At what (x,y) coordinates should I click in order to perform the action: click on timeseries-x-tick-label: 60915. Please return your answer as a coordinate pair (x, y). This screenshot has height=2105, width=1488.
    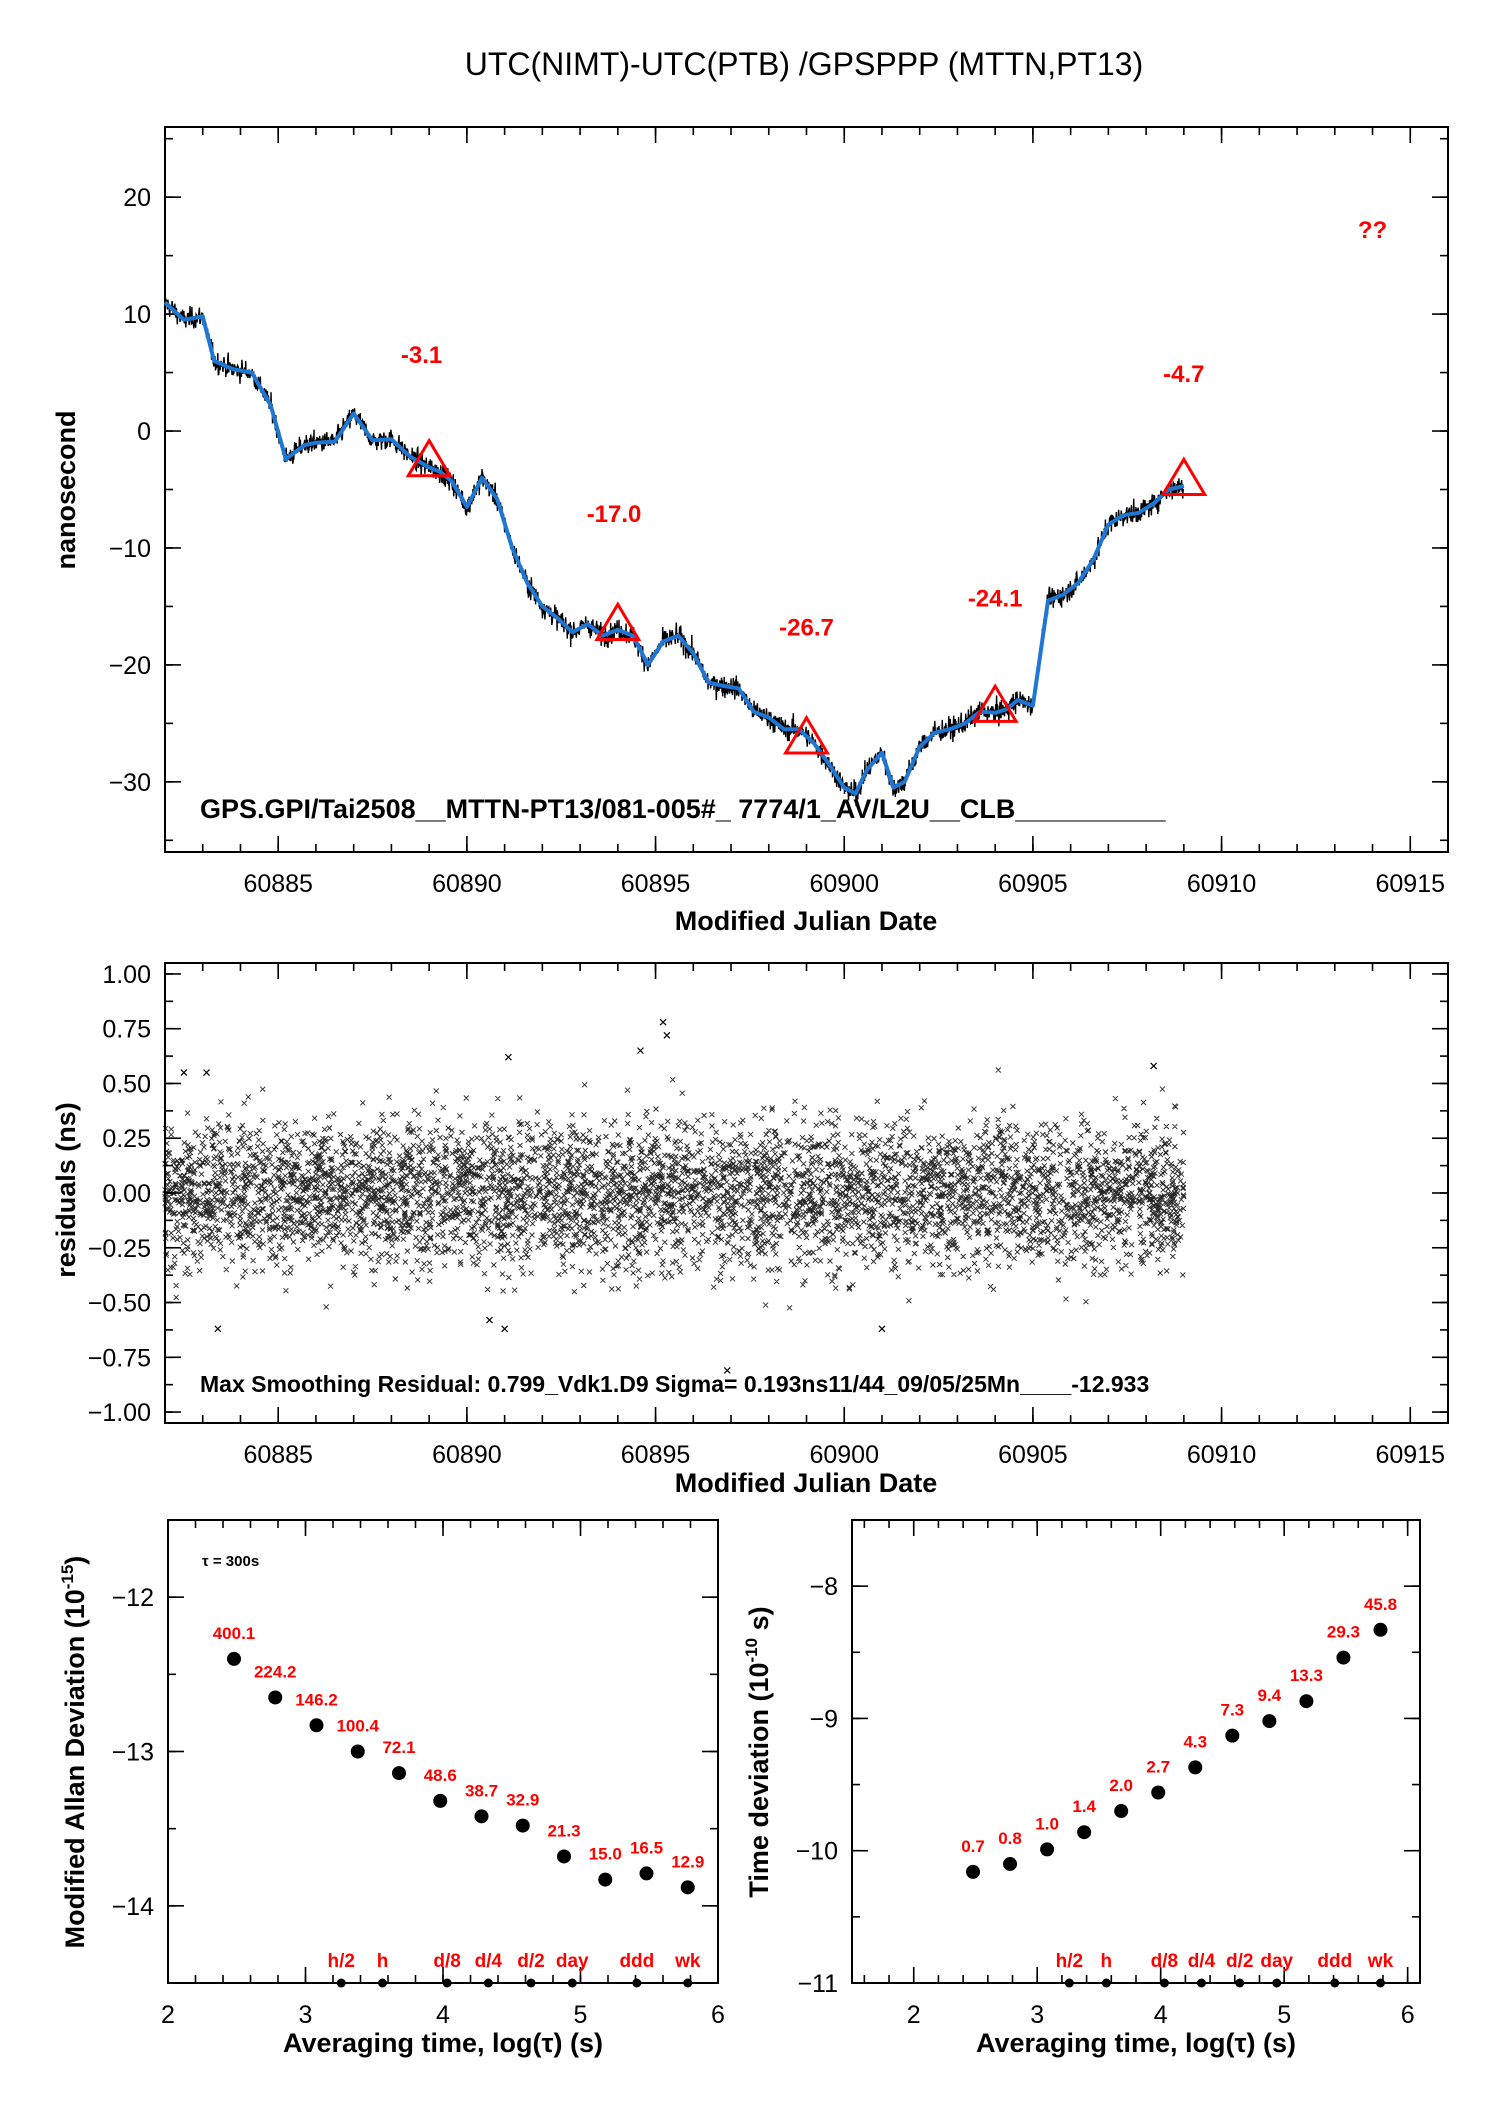
    Looking at the image, I should click on (1410, 884).